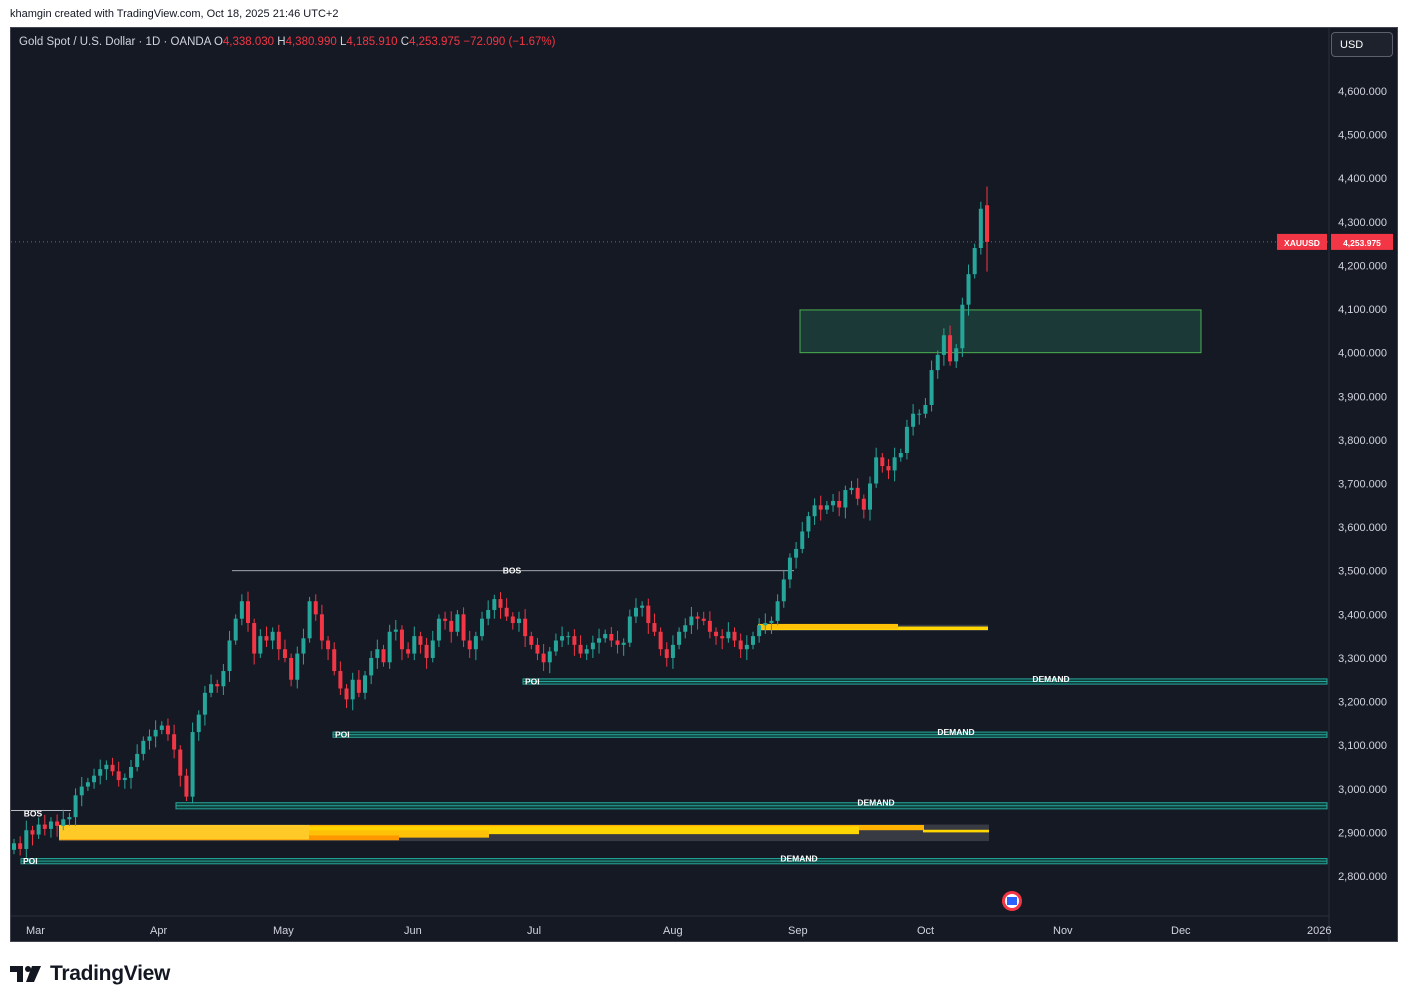  I want to click on fvg-zone, so click(184, 832).